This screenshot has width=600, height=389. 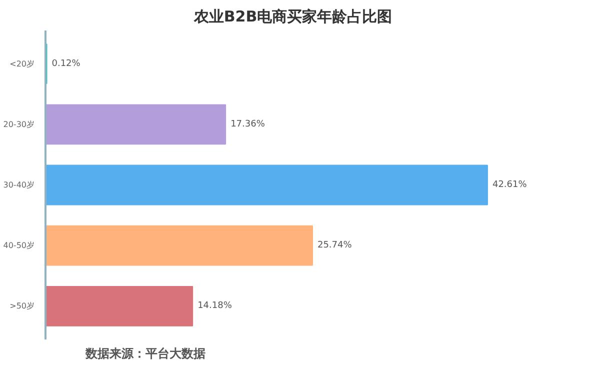 What do you see at coordinates (510, 185) in the screenshot?
I see `data-label: 42.61%` at bounding box center [510, 185].